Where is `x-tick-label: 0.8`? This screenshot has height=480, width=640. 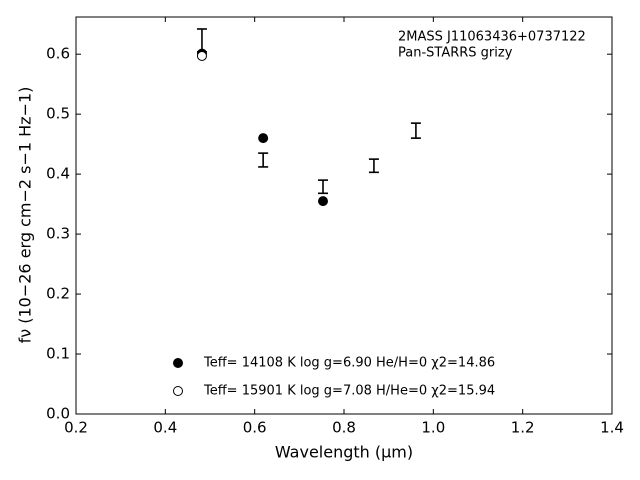
x-tick-label: 0.8 is located at coordinates (344, 428).